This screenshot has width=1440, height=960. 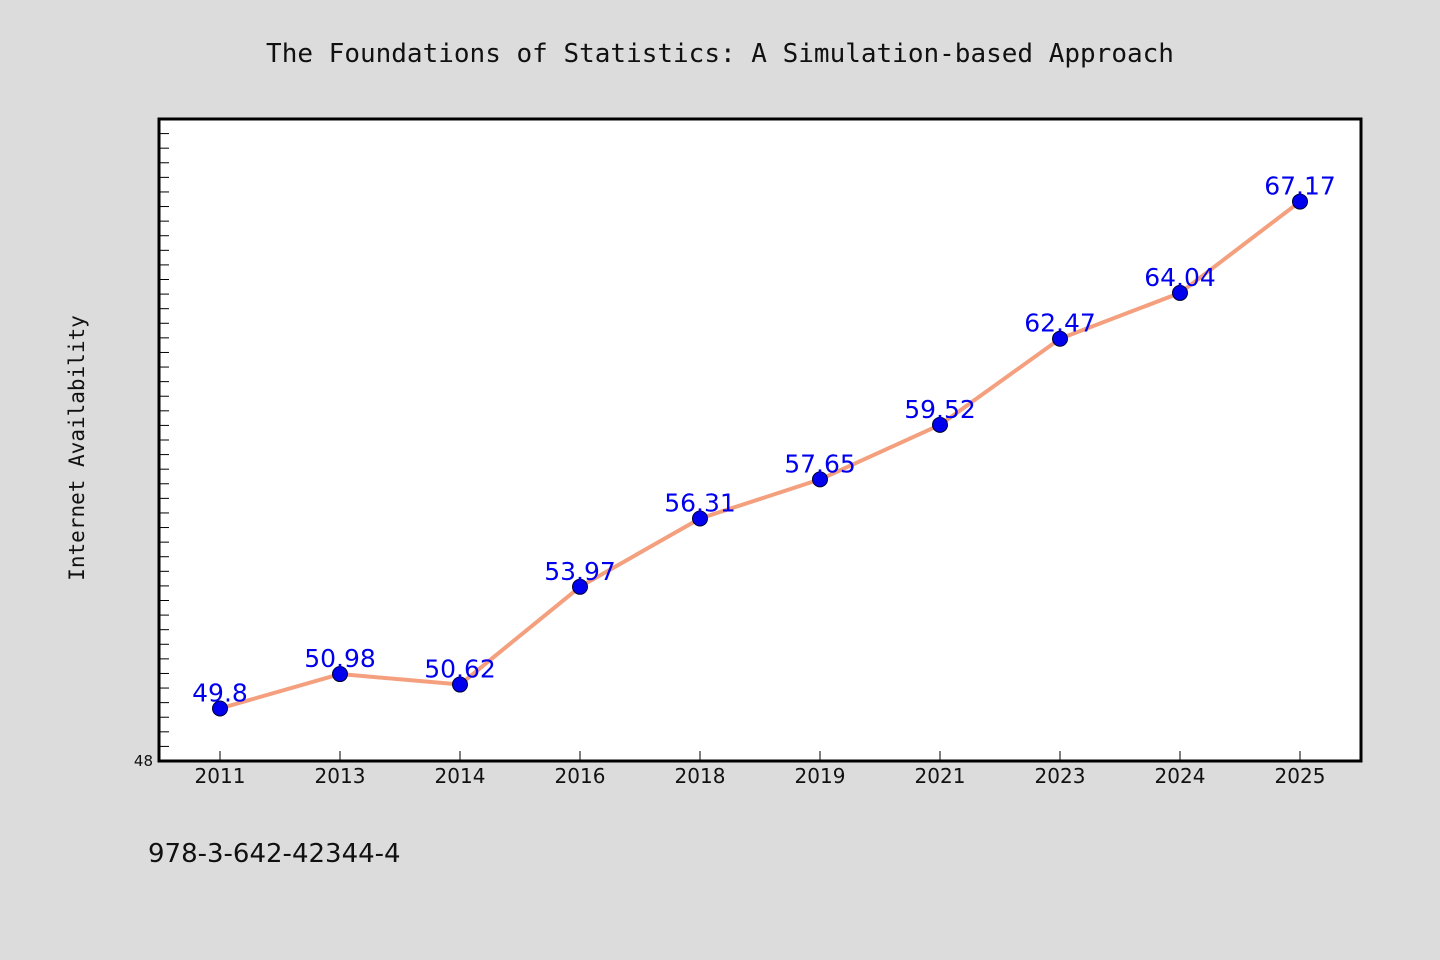 What do you see at coordinates (220, 776) in the screenshot?
I see `x-tick-label: 2011` at bounding box center [220, 776].